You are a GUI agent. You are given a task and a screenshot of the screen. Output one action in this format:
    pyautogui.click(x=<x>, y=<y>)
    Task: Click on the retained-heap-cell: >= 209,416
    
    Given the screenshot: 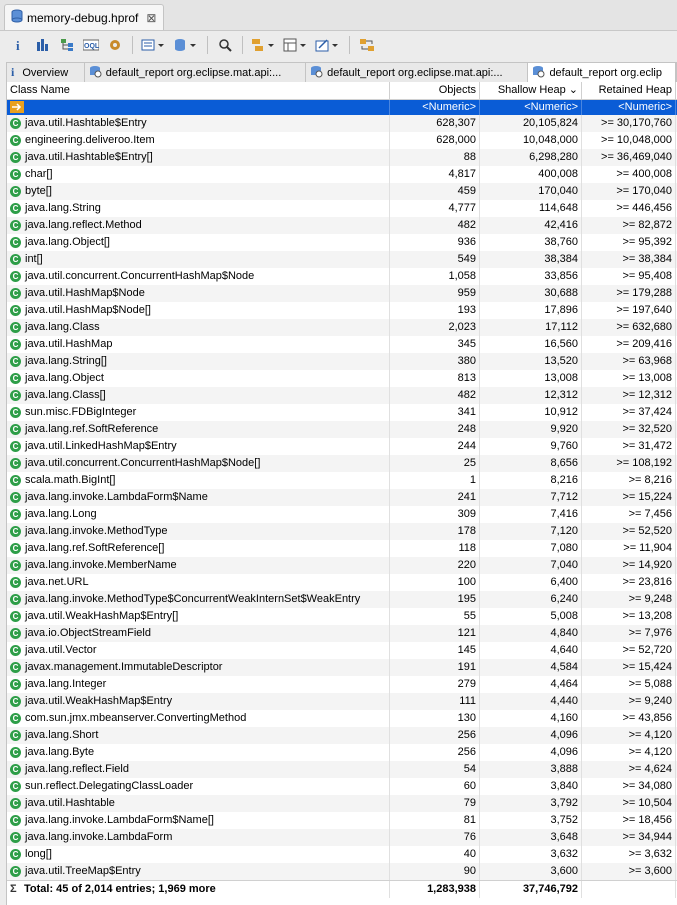 What is the action you would take?
    pyautogui.click(x=629, y=344)
    